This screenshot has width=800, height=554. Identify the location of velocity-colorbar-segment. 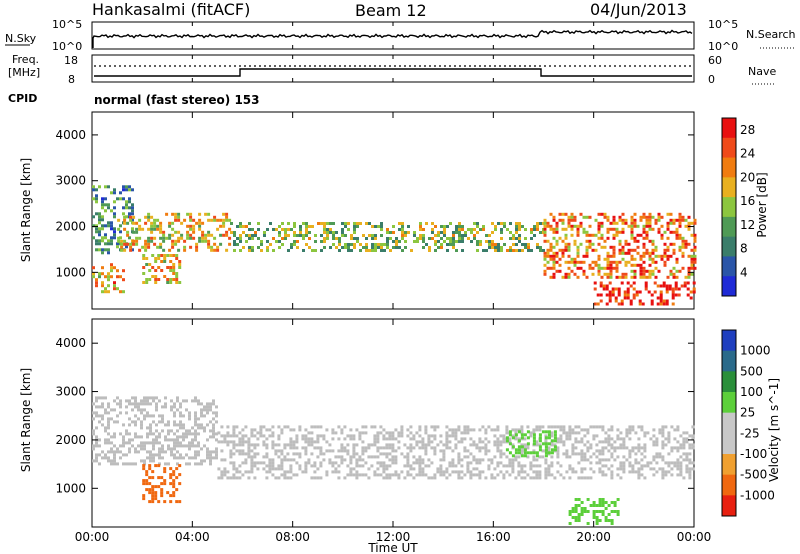
(729, 341).